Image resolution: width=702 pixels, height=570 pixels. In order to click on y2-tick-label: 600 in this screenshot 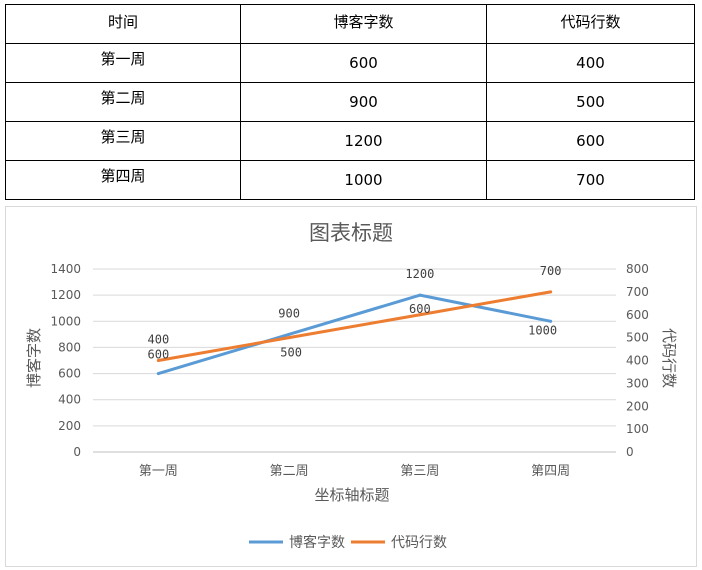, I will do `click(637, 315)`.